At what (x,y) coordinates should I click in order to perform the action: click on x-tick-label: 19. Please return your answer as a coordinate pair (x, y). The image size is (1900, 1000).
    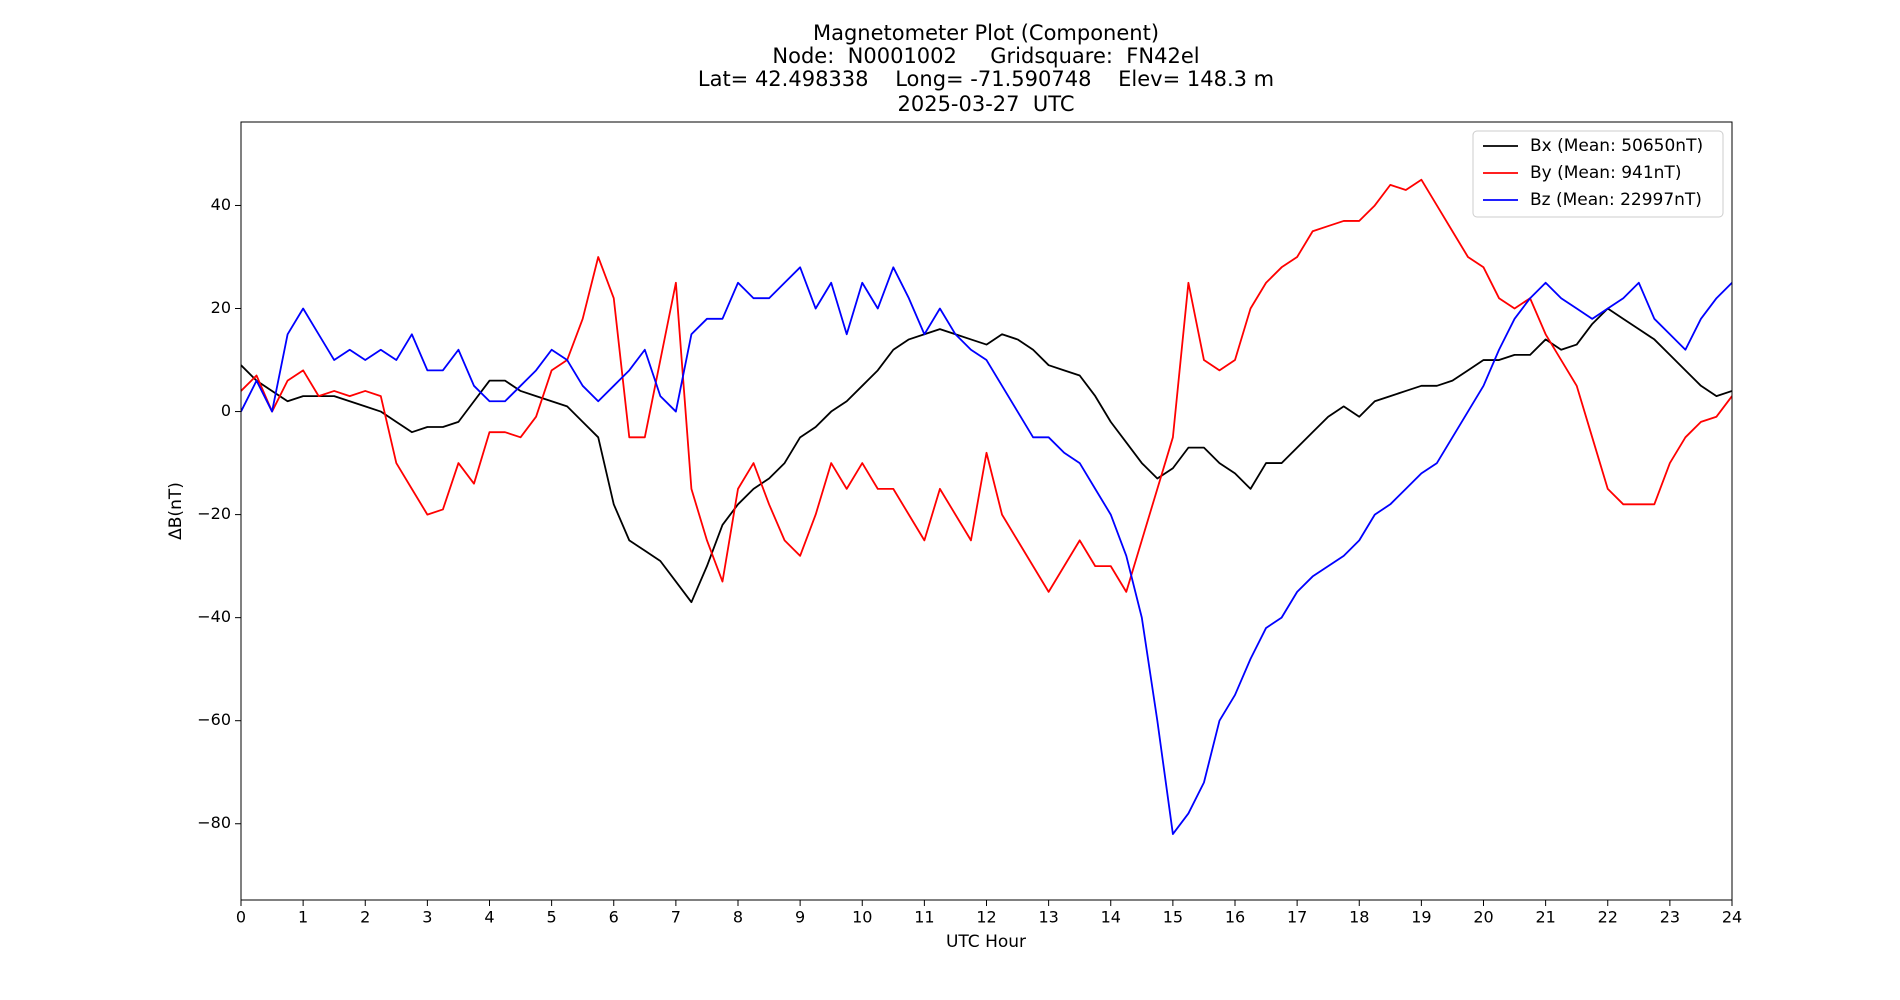
    Looking at the image, I should click on (1421, 917).